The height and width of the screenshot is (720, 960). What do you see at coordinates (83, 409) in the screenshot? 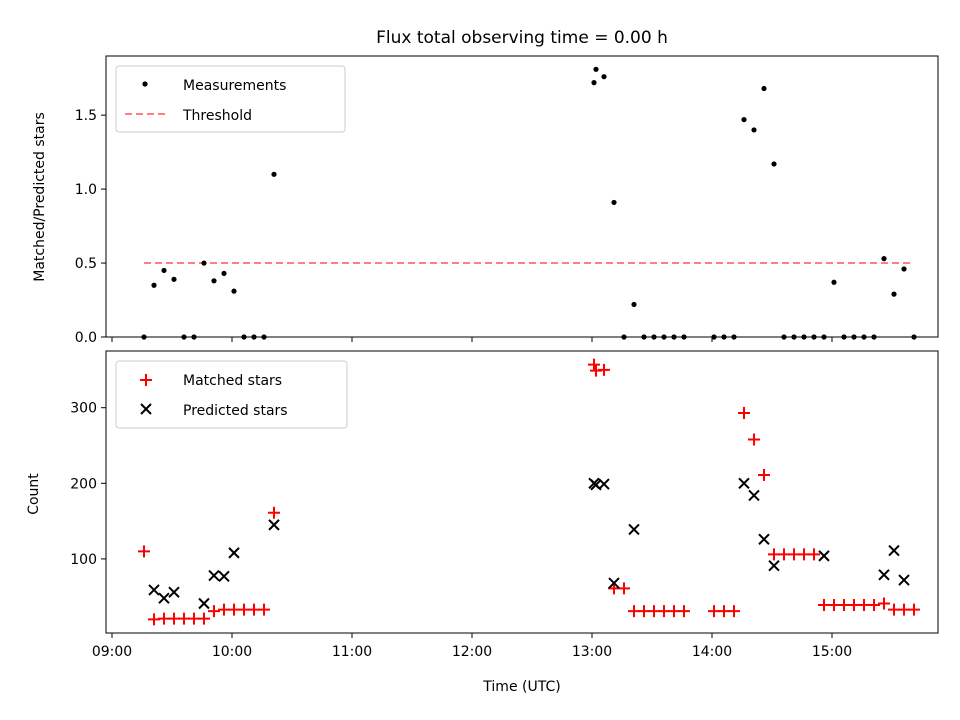
I see `bottom-y-tick-label: 300` at bounding box center [83, 409].